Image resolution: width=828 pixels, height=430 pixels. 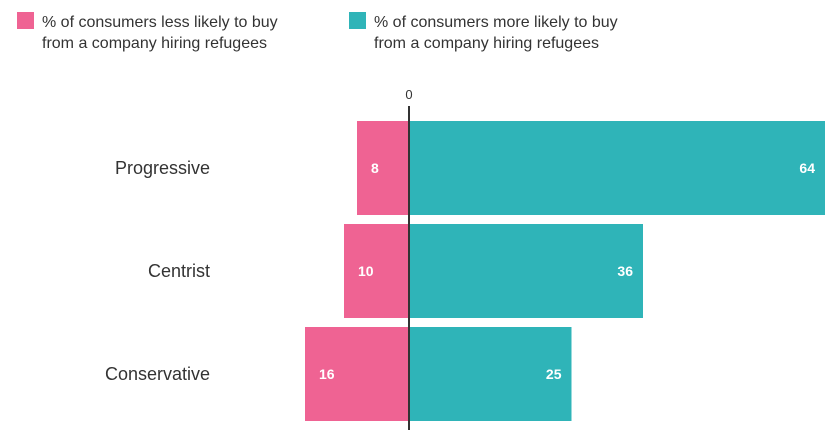 What do you see at coordinates (490, 374) in the screenshot?
I see `bar-more-likely-conservative` at bounding box center [490, 374].